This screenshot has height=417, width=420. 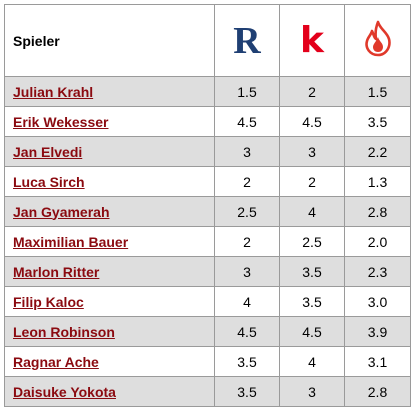 I want to click on r-logo-icon: R, so click(x=247, y=40).